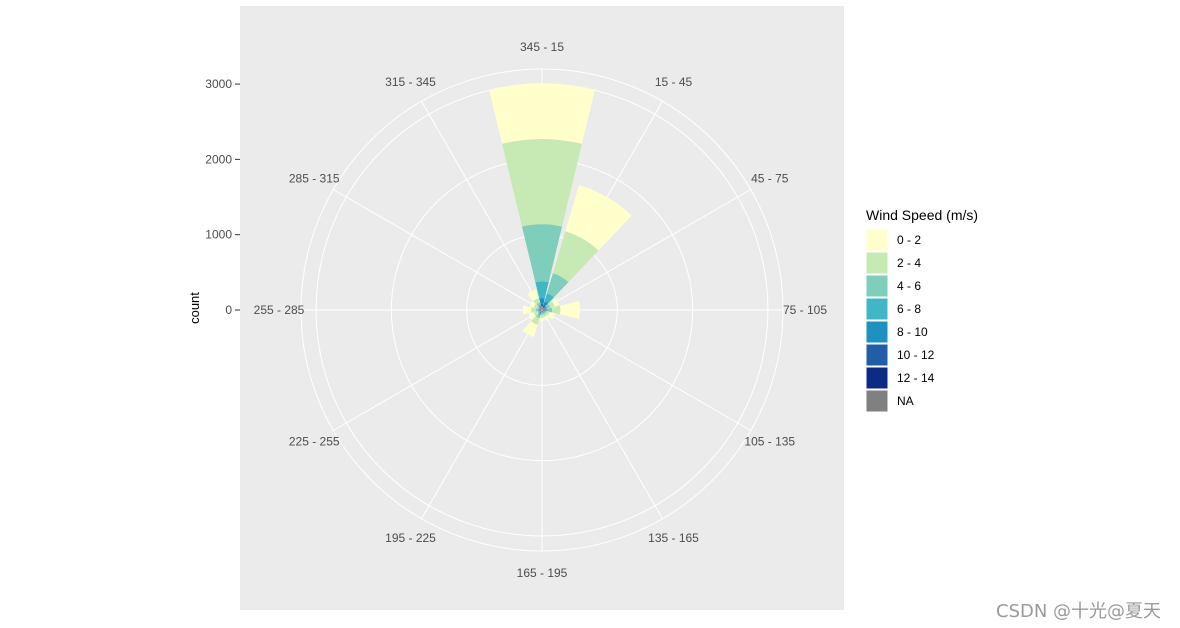  I want to click on direction-label: 135 - 165, so click(673, 538).